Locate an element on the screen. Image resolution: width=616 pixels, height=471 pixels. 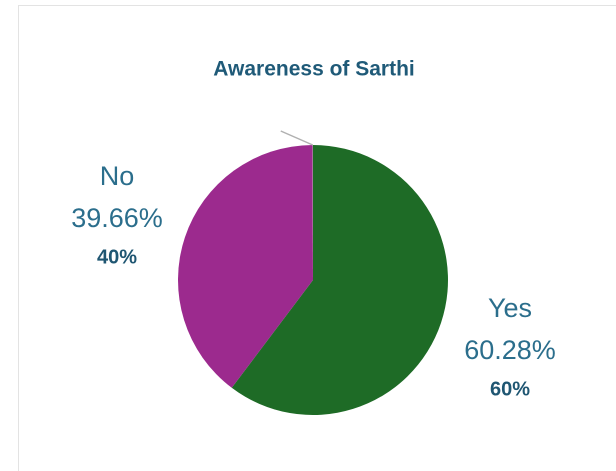
chart-title: Awareness of Sarthi is located at coordinates (314, 69).